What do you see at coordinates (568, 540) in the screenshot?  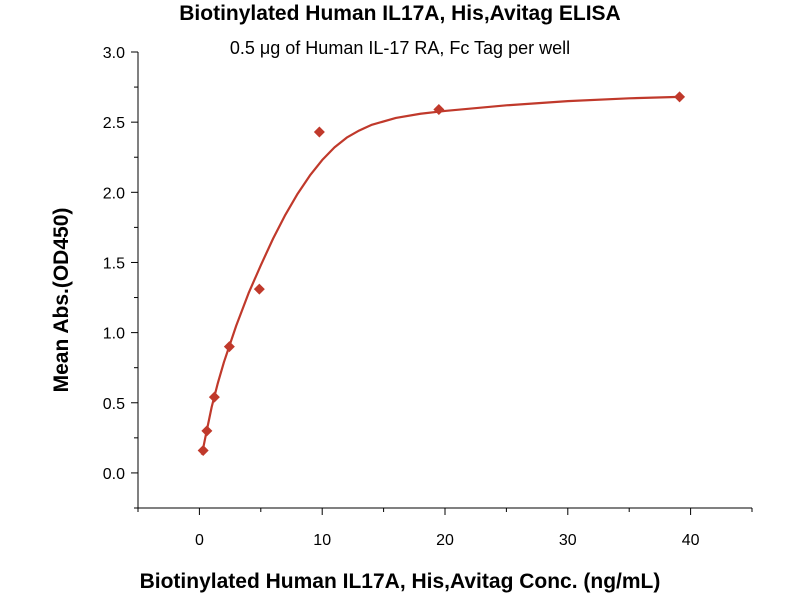 I see `x-tick-label: 30` at bounding box center [568, 540].